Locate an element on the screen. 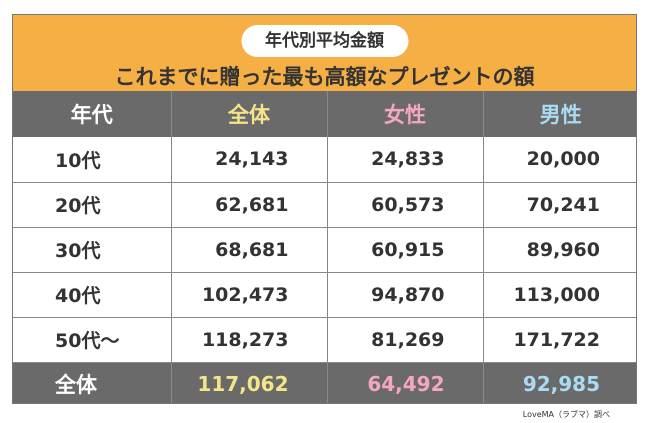 The height and width of the screenshot is (423, 650). footer-male-cell: 92,985 is located at coordinates (561, 384).